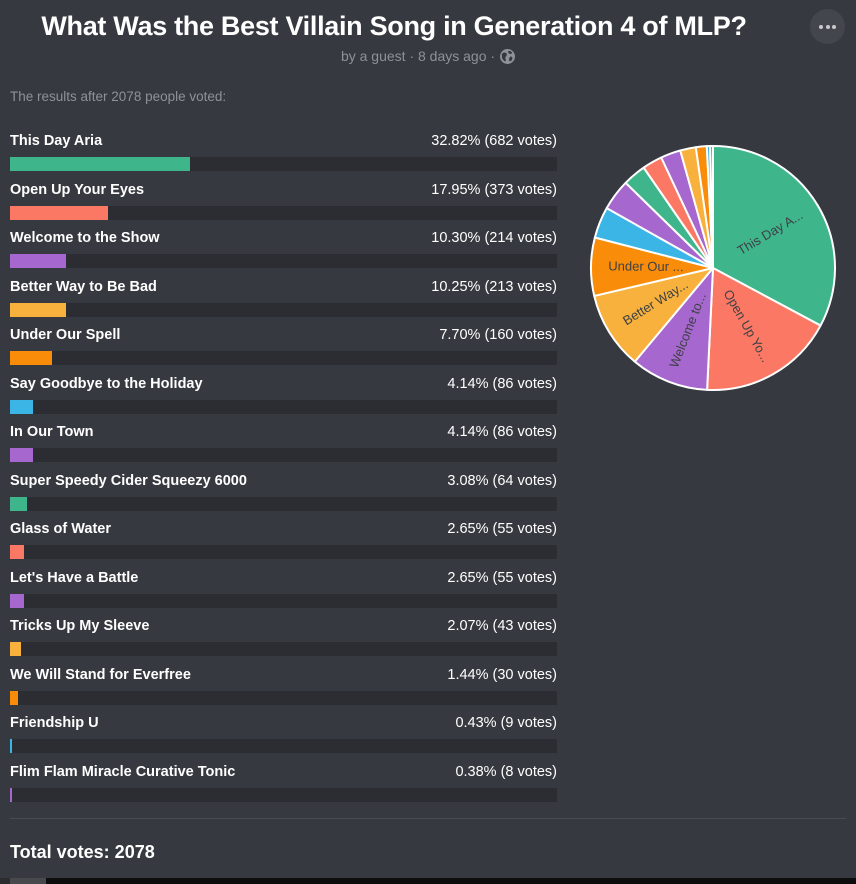  Describe the element at coordinates (85, 238) in the screenshot. I see `option-label: Welcome to the Show` at that location.